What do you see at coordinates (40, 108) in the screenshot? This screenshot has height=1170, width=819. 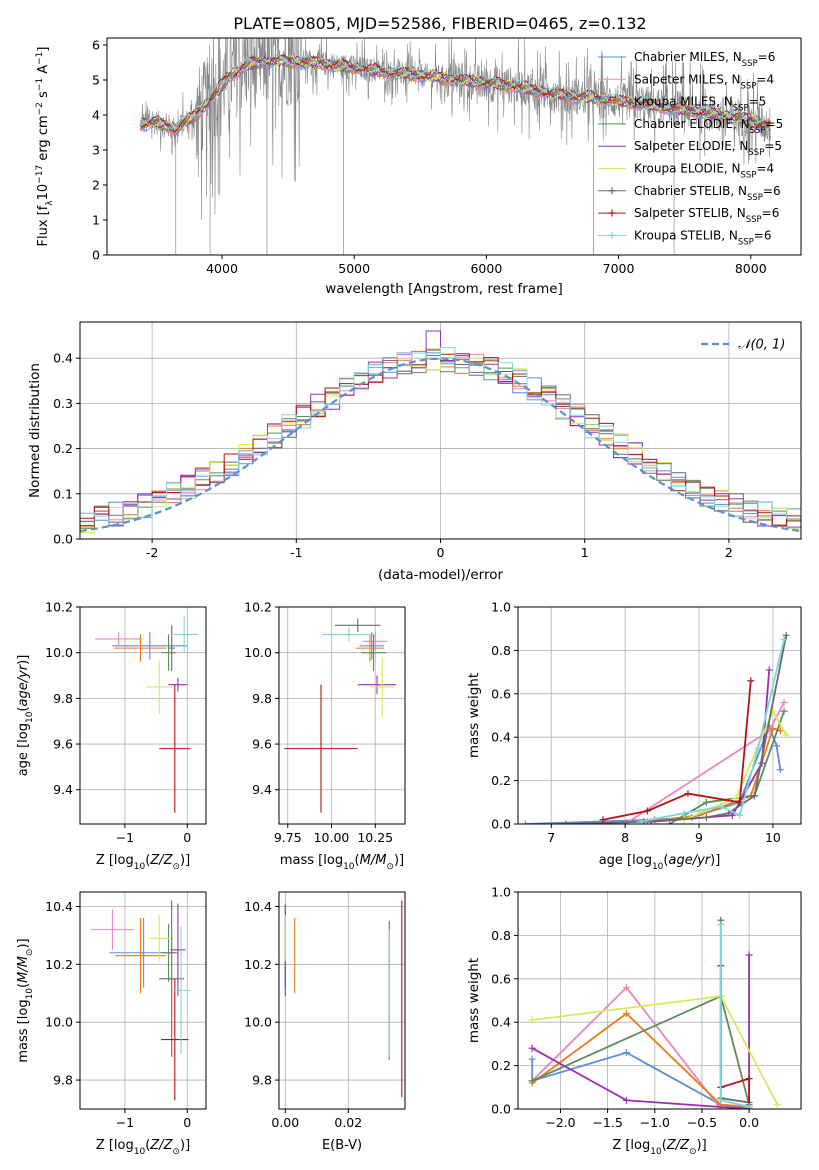 I see `label-part: −2` at bounding box center [40, 108].